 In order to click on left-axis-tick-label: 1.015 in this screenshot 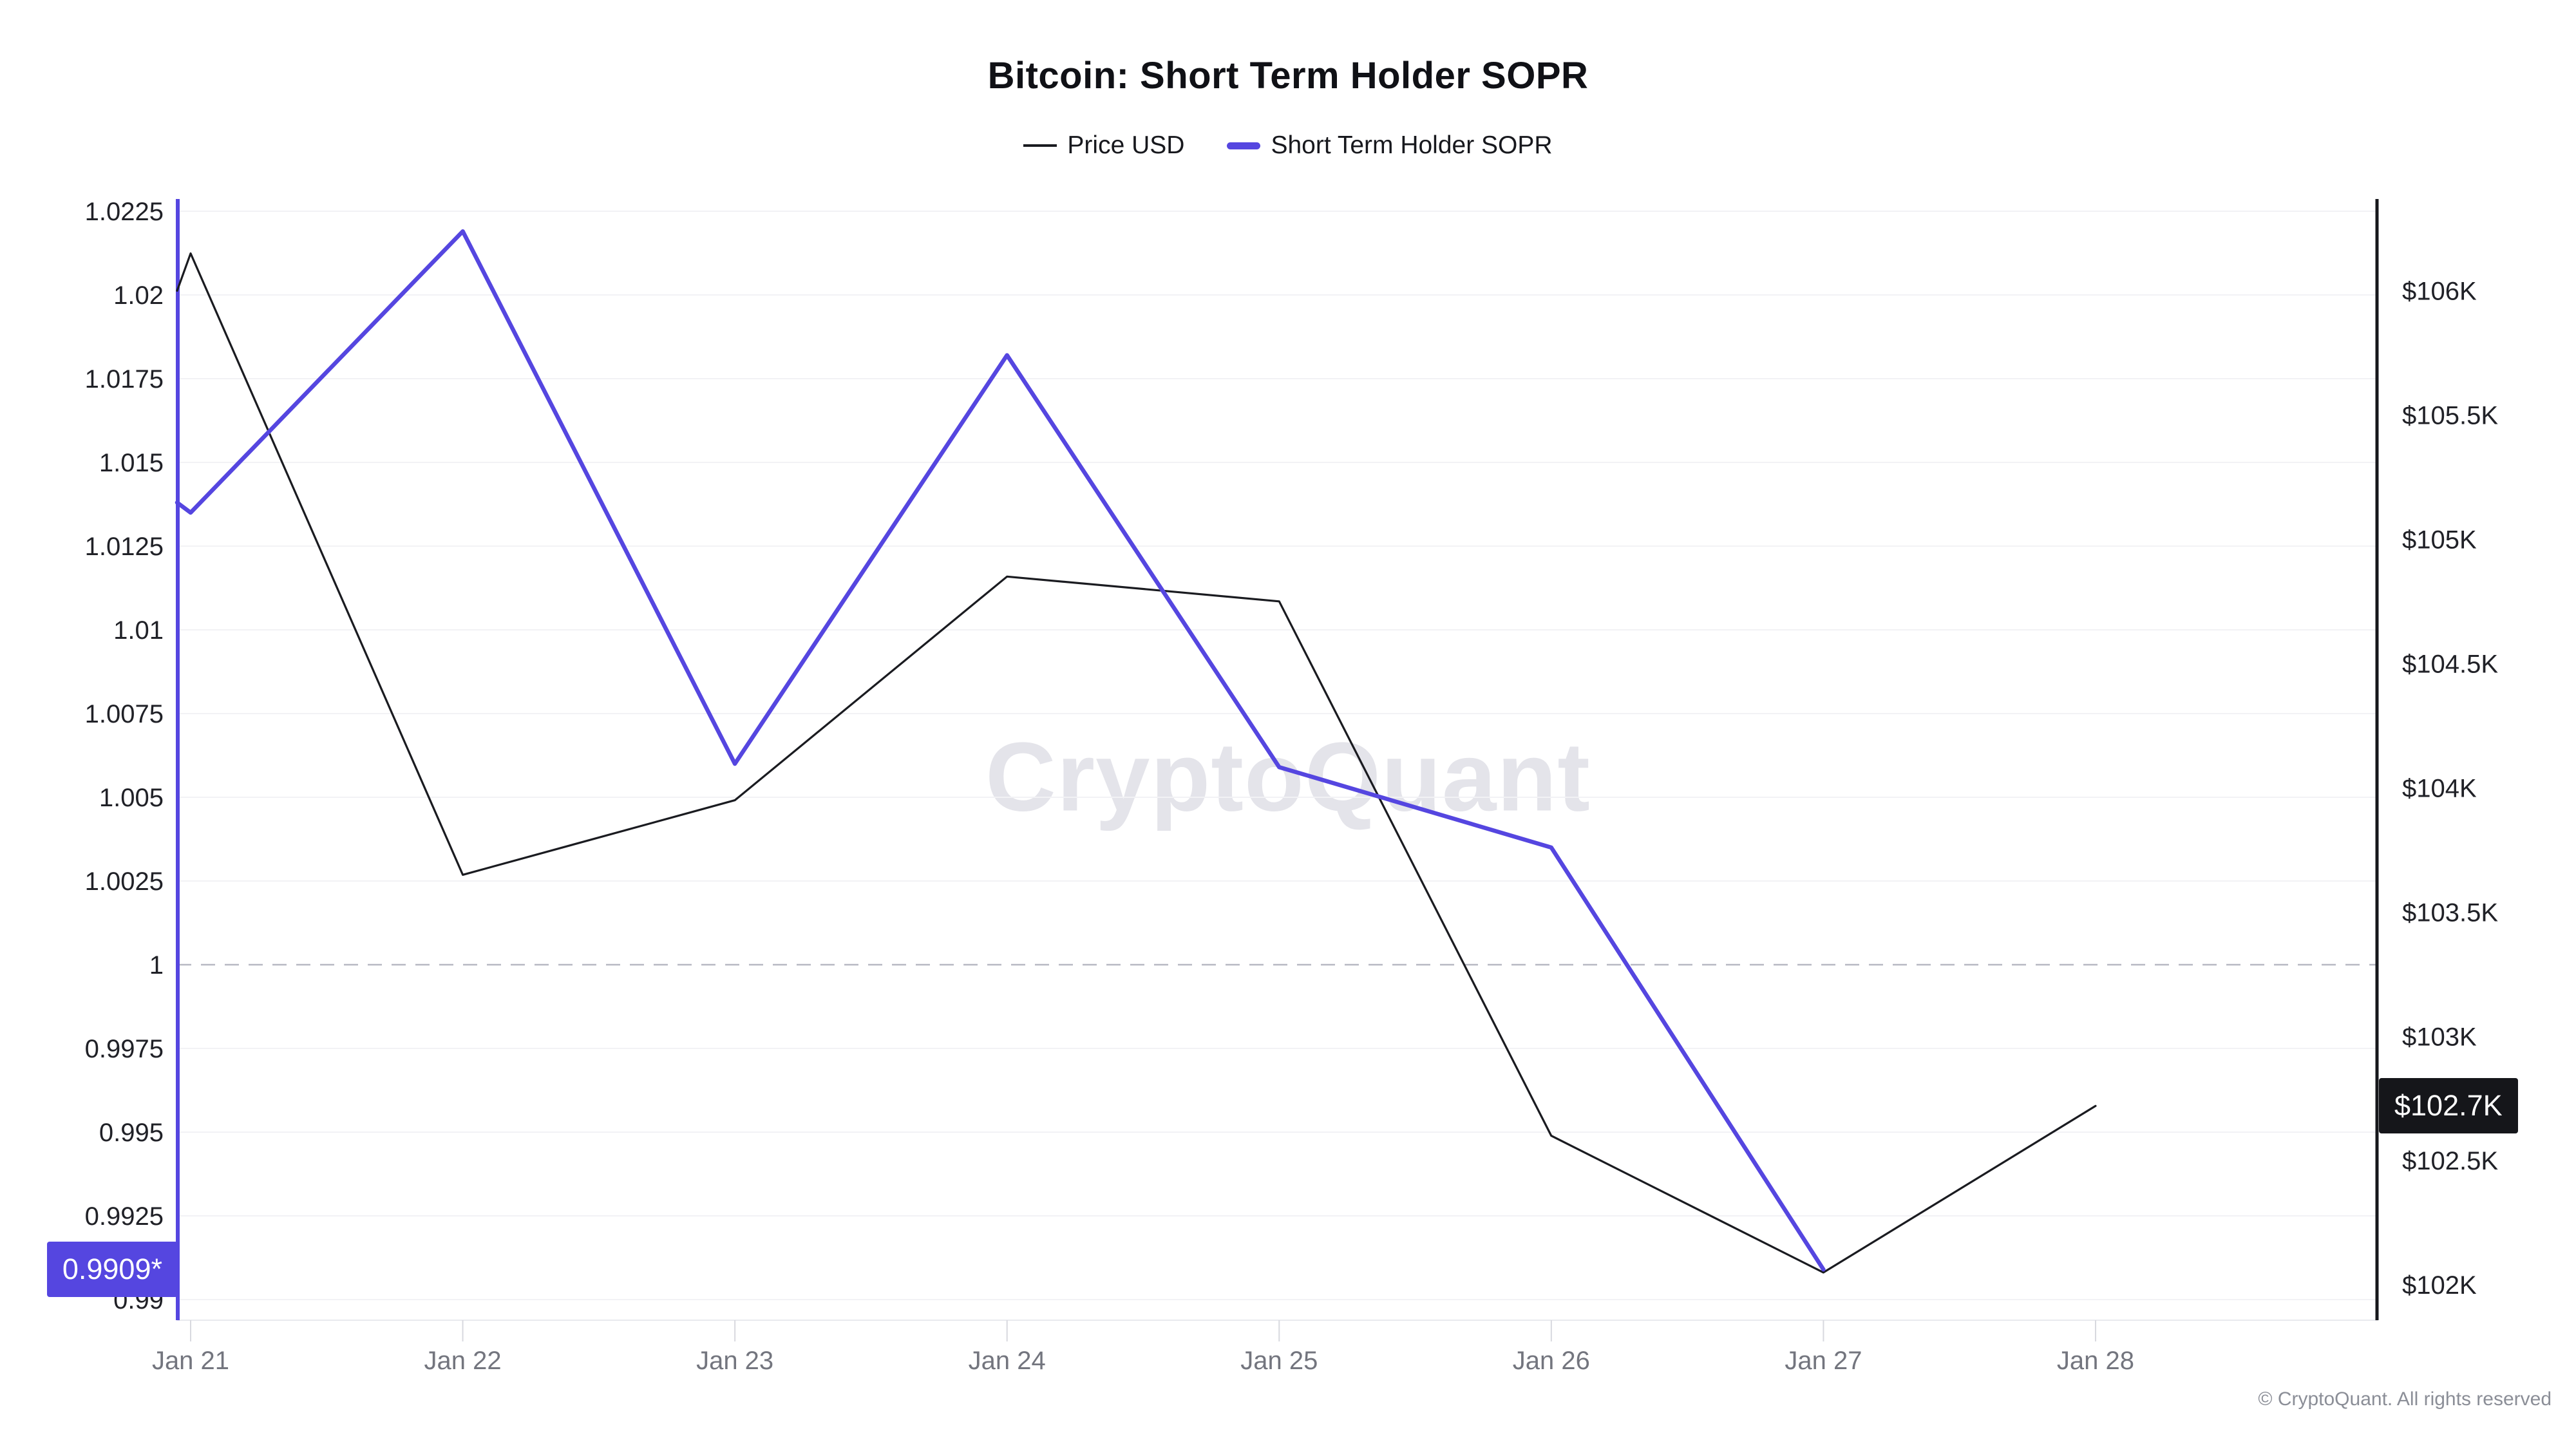, I will do `click(131, 463)`.